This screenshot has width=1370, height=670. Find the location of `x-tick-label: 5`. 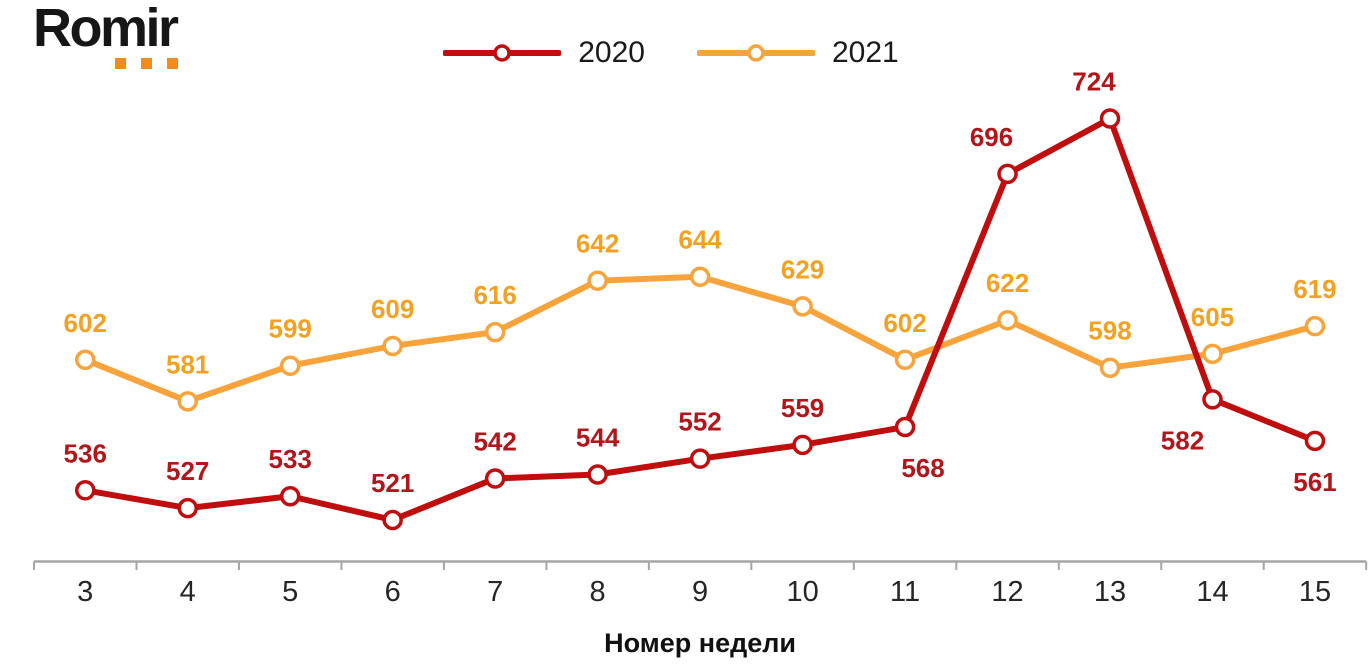

x-tick-label: 5 is located at coordinates (290, 592).